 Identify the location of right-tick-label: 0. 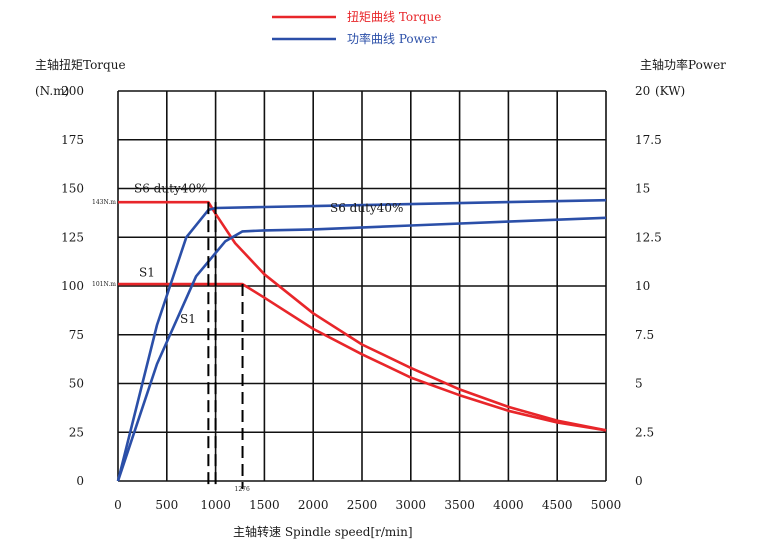
(639, 481).